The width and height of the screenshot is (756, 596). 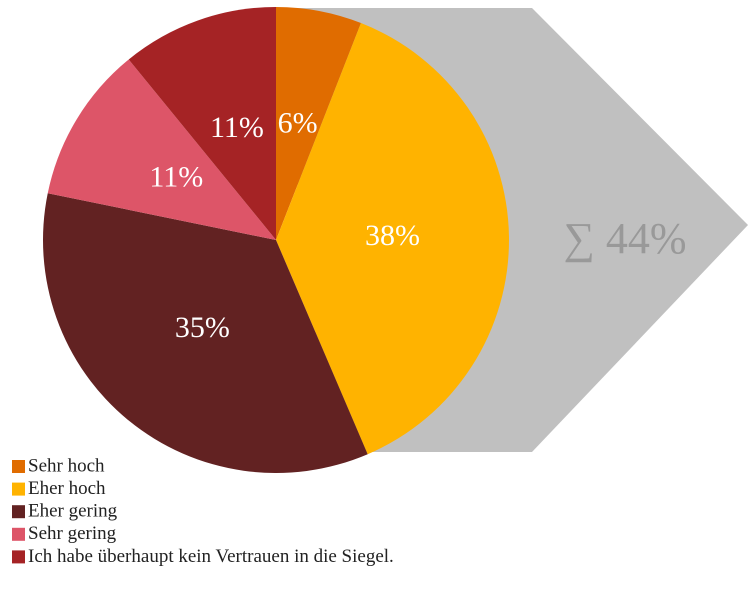 I want to click on data-label: 38%, so click(x=392, y=235).